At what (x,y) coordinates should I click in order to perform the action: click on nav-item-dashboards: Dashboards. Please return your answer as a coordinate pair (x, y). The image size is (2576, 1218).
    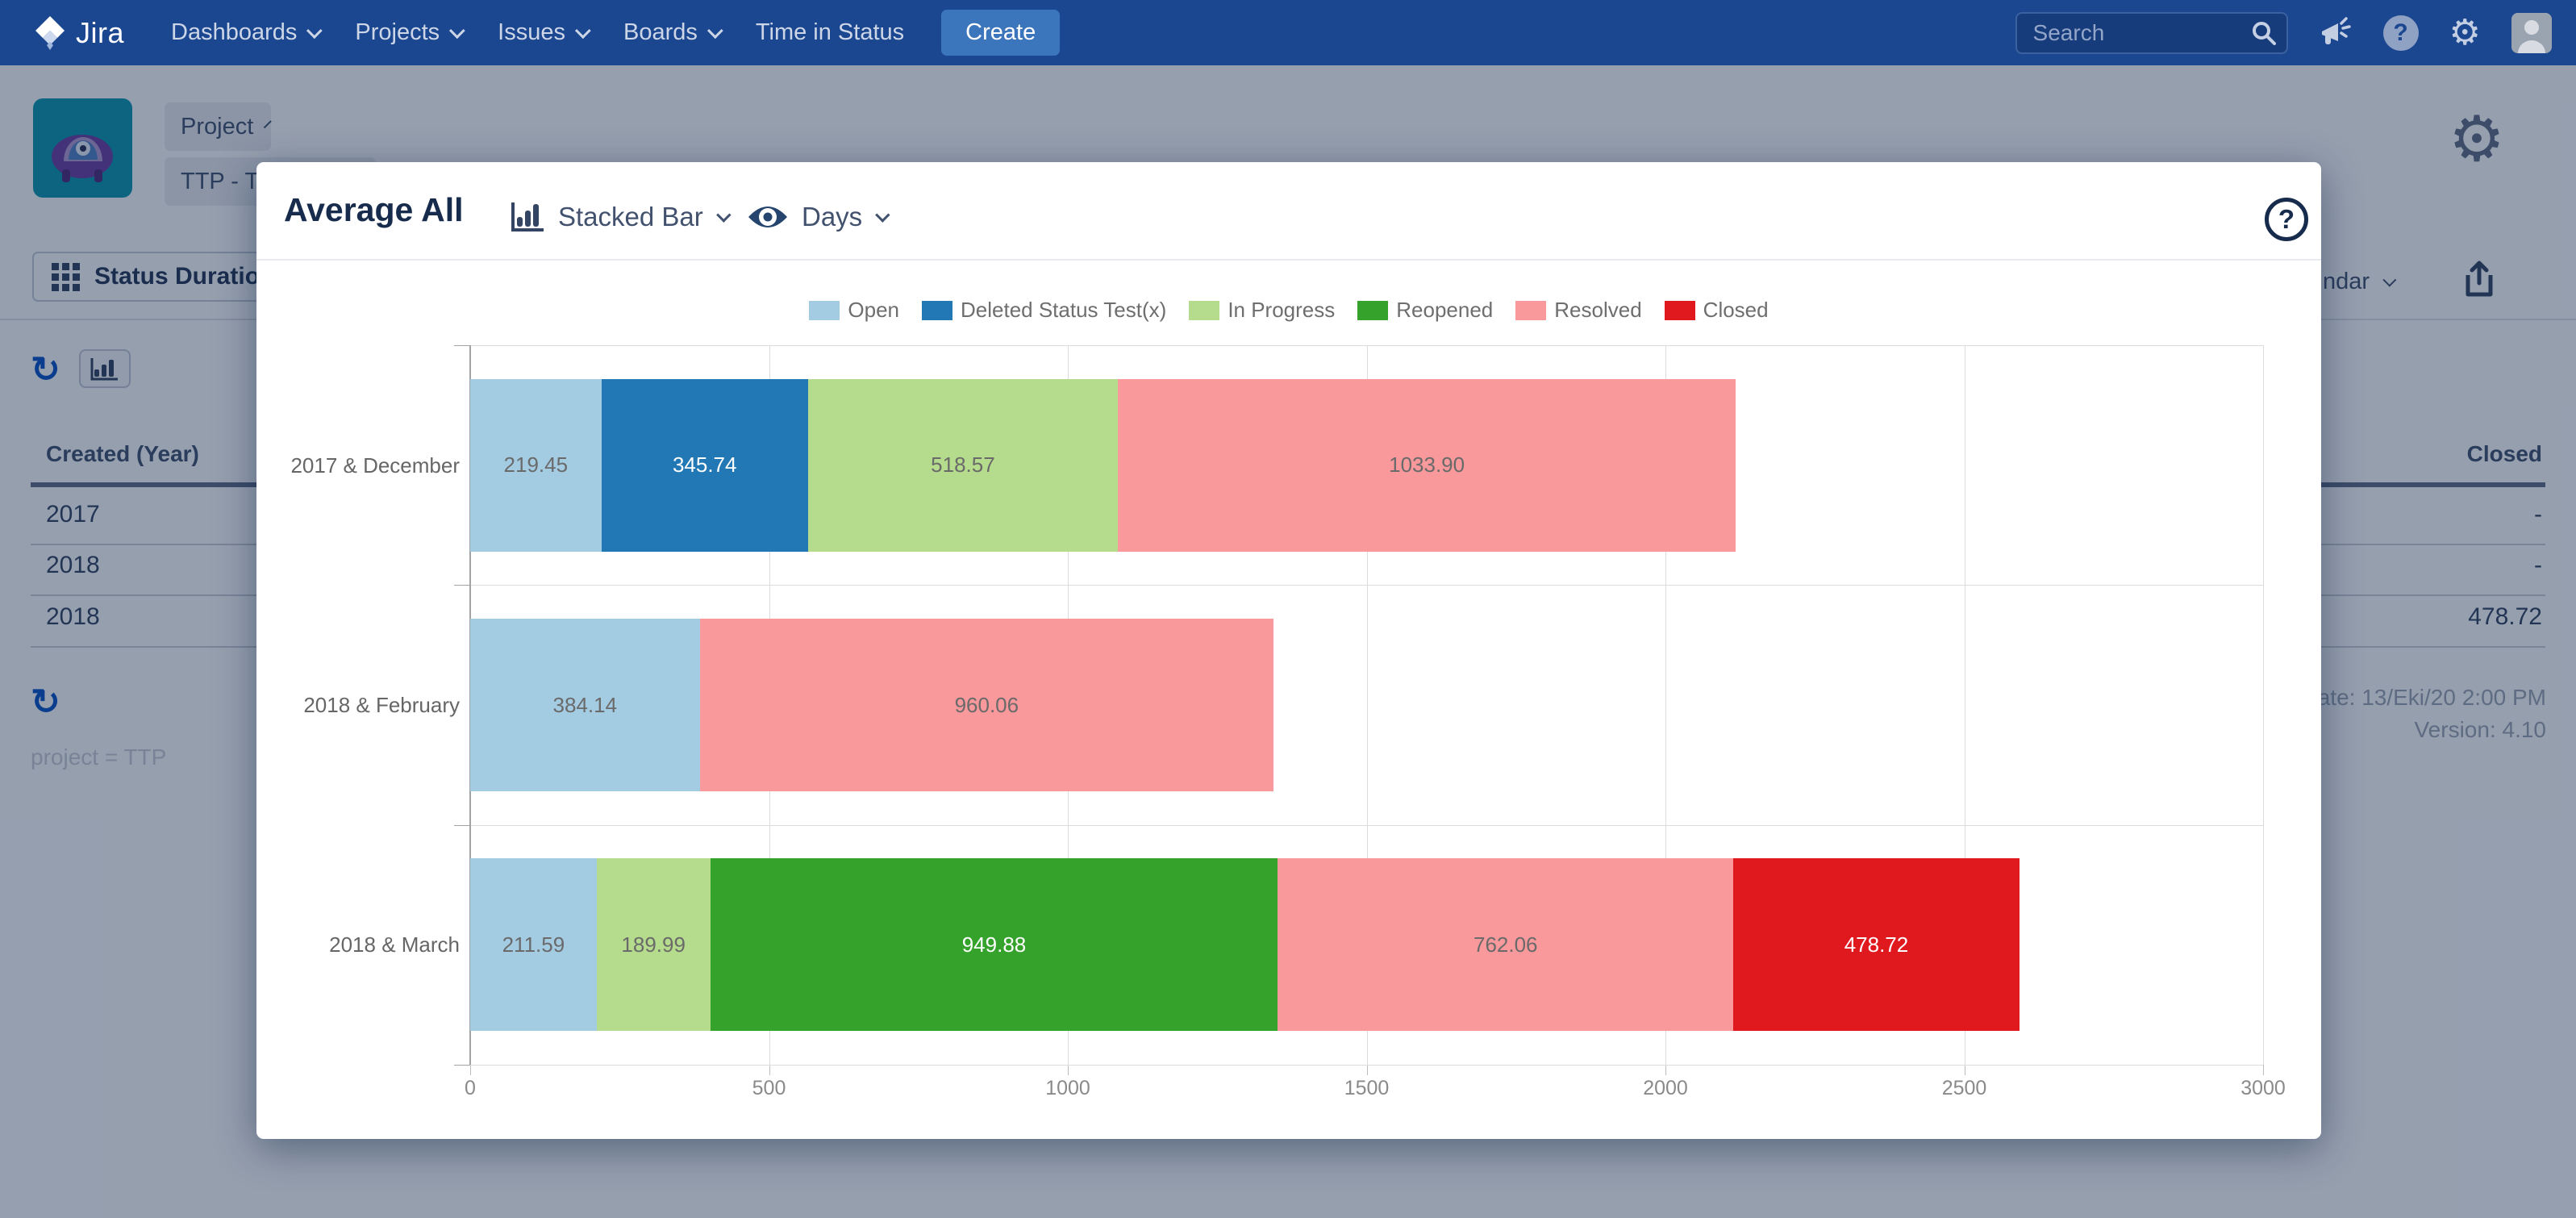
    Looking at the image, I should click on (247, 32).